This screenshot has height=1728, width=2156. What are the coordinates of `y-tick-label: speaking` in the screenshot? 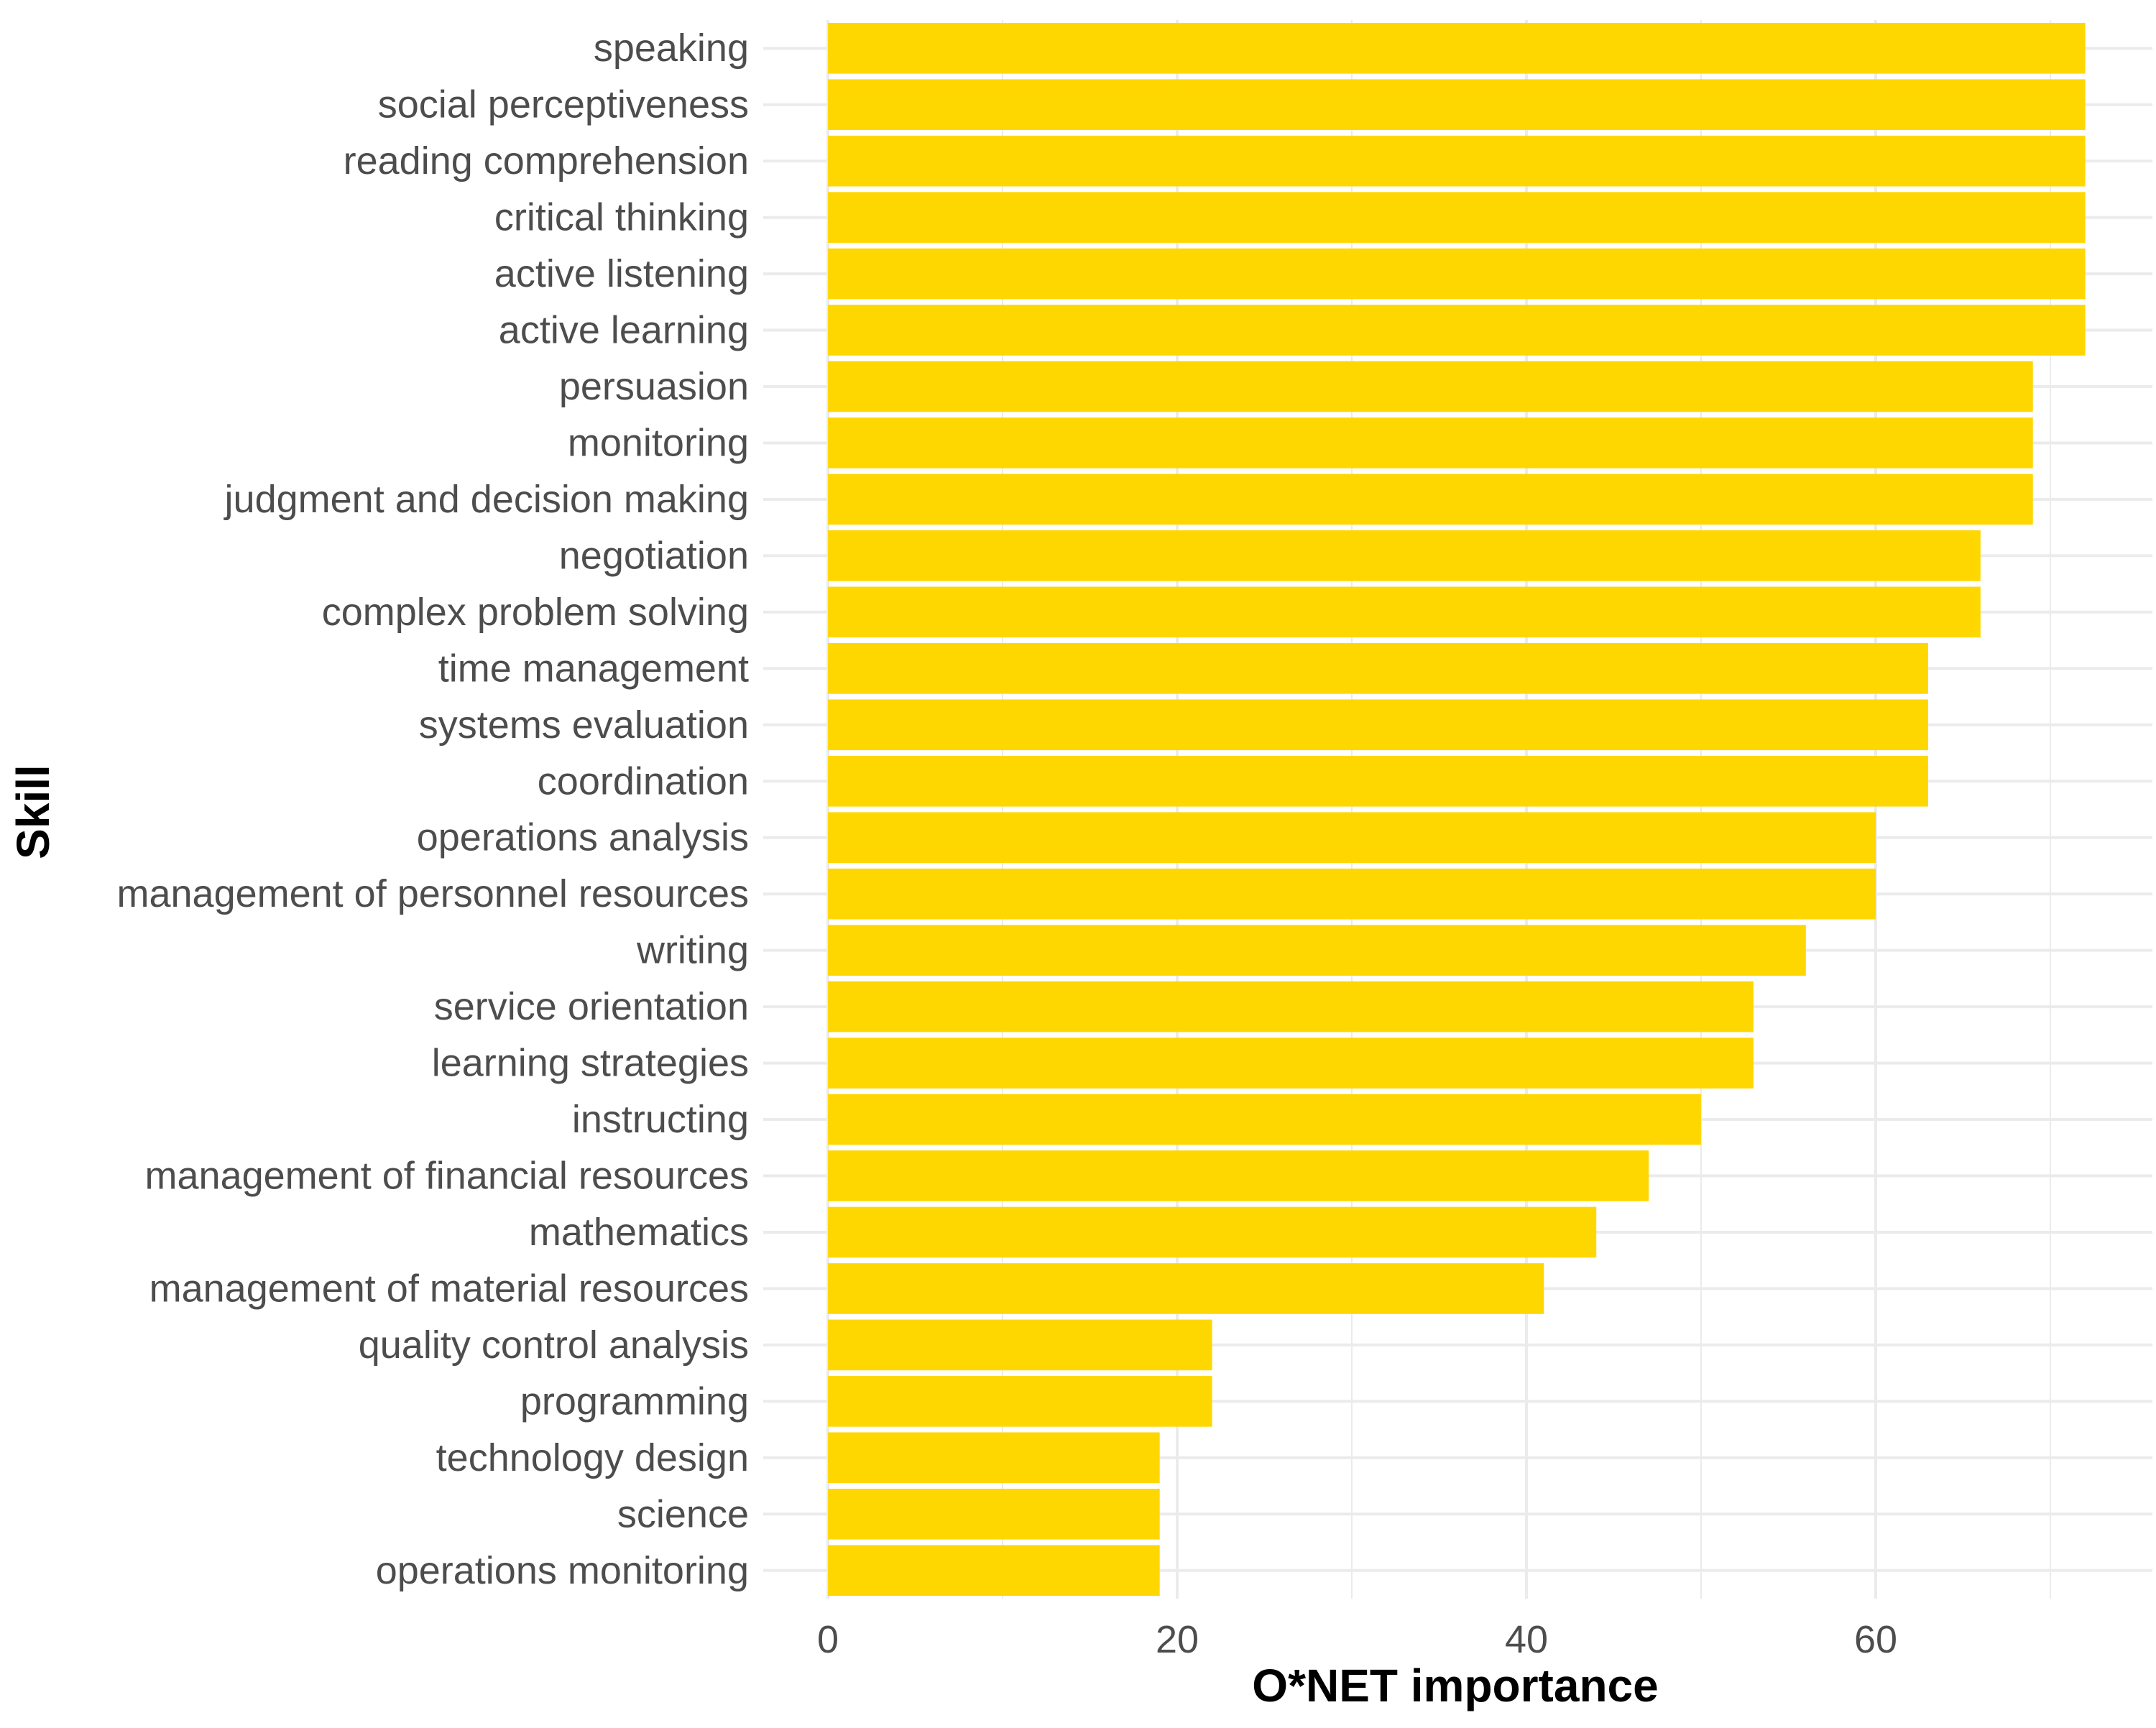 It's located at (671, 49).